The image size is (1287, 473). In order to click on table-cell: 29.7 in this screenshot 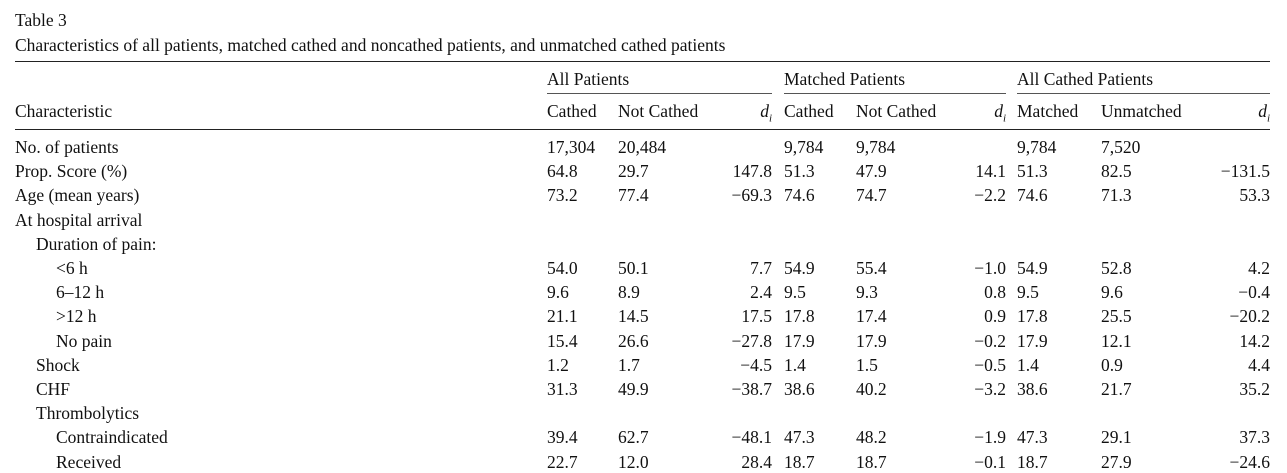, I will do `click(633, 171)`.